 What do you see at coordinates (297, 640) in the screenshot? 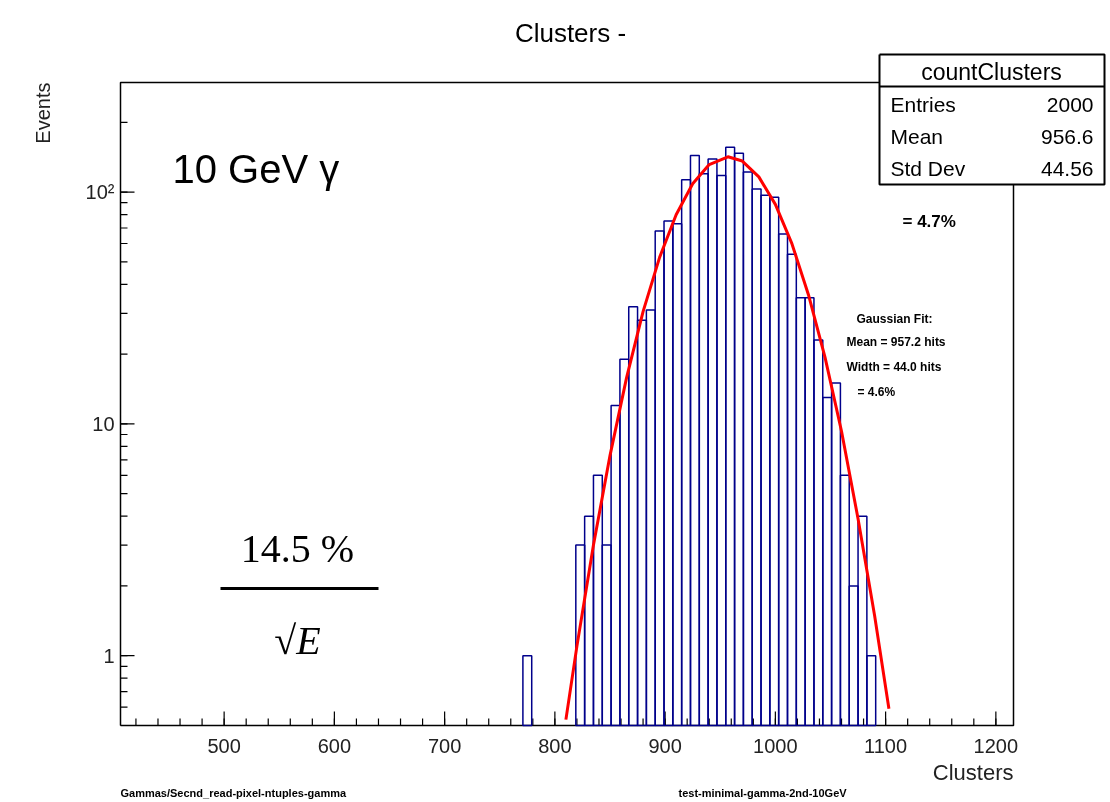
I see `annotation: √E` at bounding box center [297, 640].